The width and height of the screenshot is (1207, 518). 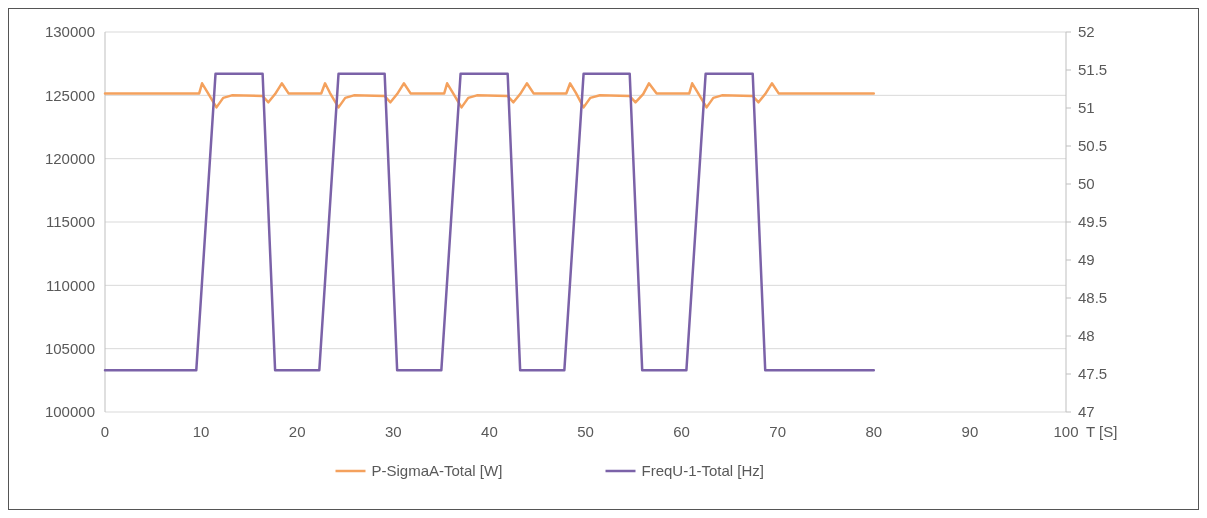 I want to click on y2-tick-label: 49, so click(x=1086, y=260).